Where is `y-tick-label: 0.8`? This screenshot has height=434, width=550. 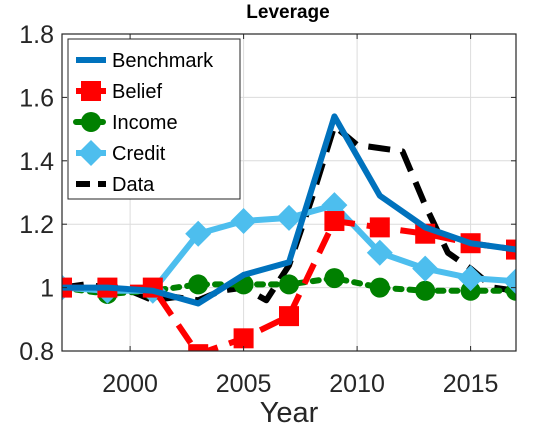
y-tick-label: 0.8 is located at coordinates (36, 352).